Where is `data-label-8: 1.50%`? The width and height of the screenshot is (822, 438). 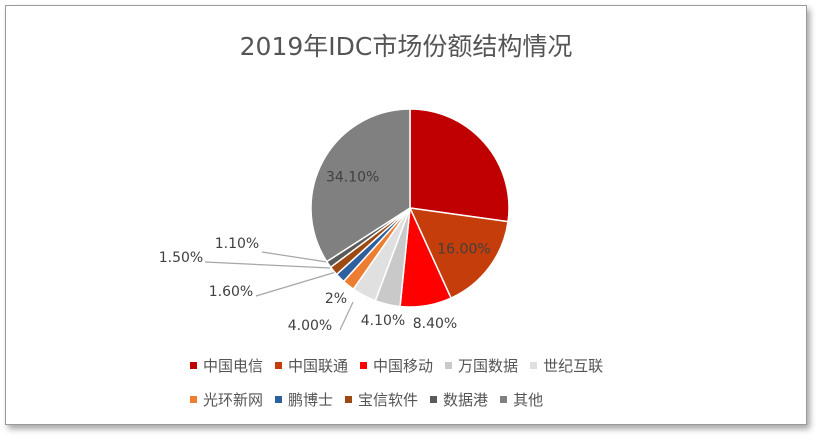 data-label-8: 1.50% is located at coordinates (181, 258).